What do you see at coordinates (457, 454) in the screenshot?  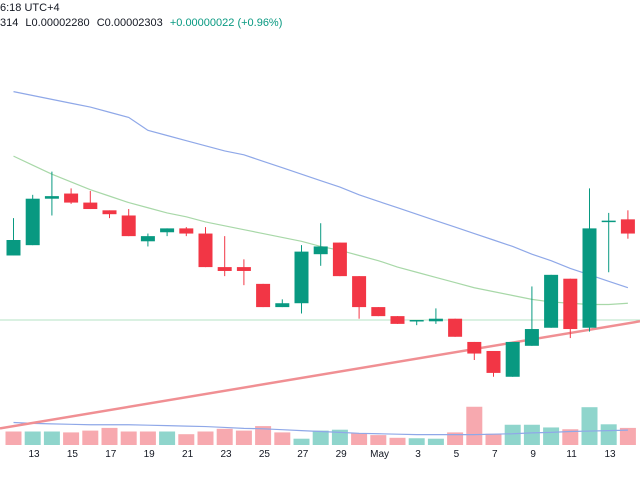 I see `x-tick-label: 5` at bounding box center [457, 454].